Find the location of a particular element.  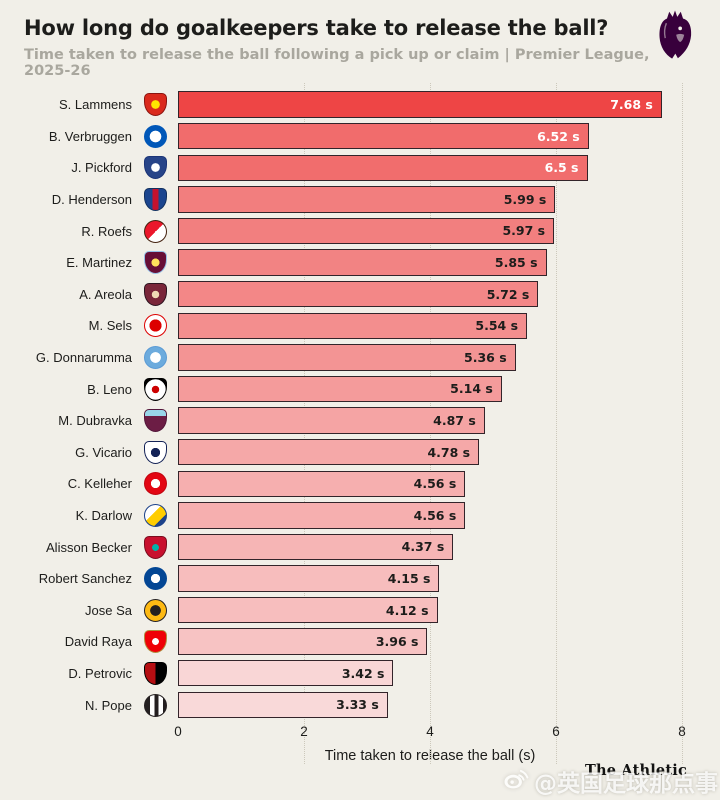

value-bar: 4.78 s is located at coordinates (329, 452).